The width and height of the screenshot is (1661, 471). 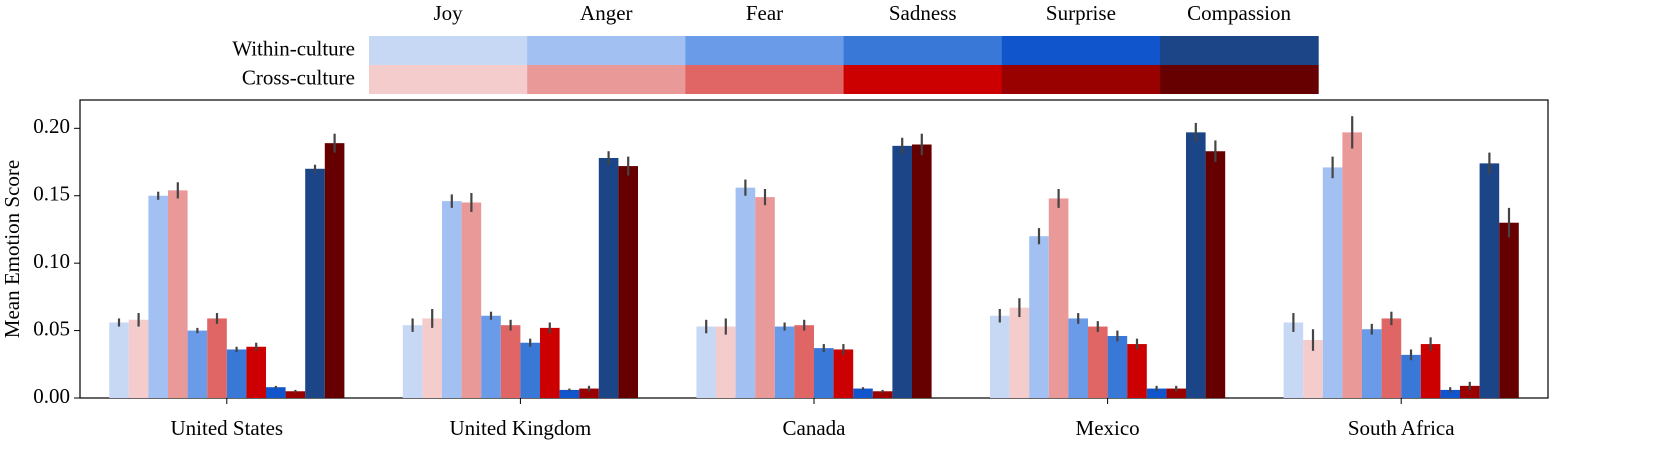 What do you see at coordinates (51, 261) in the screenshot?
I see `y-tick-label: 0.10` at bounding box center [51, 261].